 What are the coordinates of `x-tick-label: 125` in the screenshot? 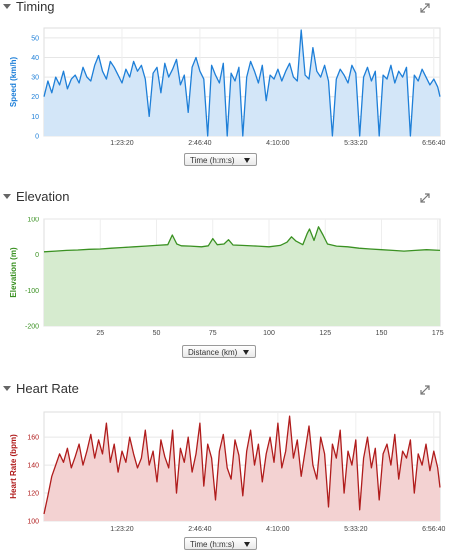 It's located at (325, 333).